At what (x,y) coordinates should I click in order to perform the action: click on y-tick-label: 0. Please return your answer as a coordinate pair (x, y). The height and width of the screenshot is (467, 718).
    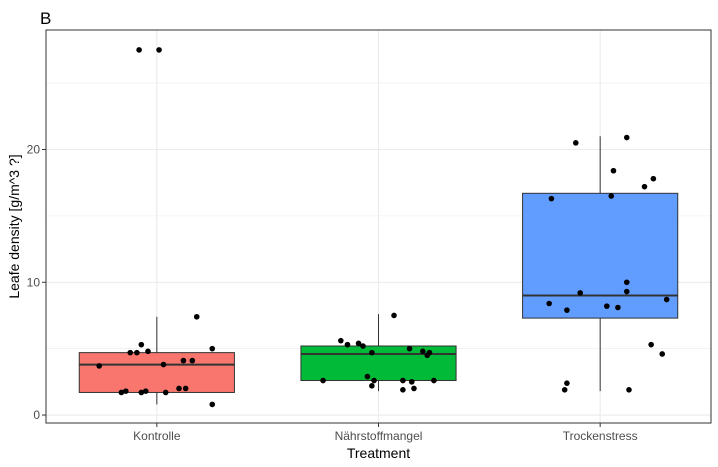
    Looking at the image, I should click on (36, 415).